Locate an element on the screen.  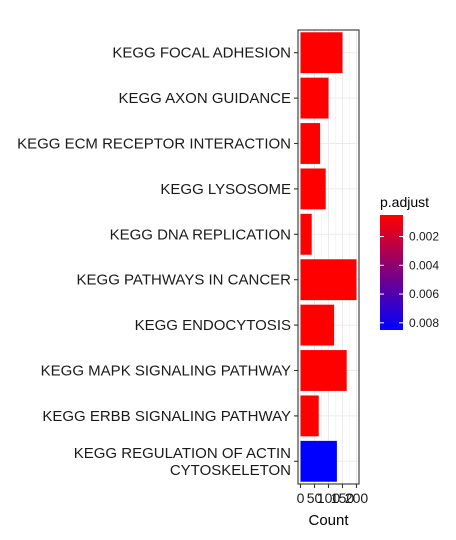
category-label: KEGG AXON GUIDANCE is located at coordinates (204, 98).